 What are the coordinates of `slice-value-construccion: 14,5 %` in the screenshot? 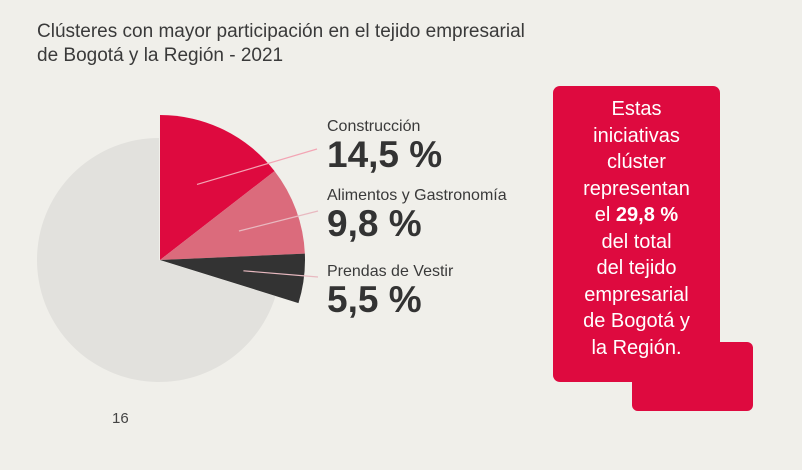 It's located at (385, 154).